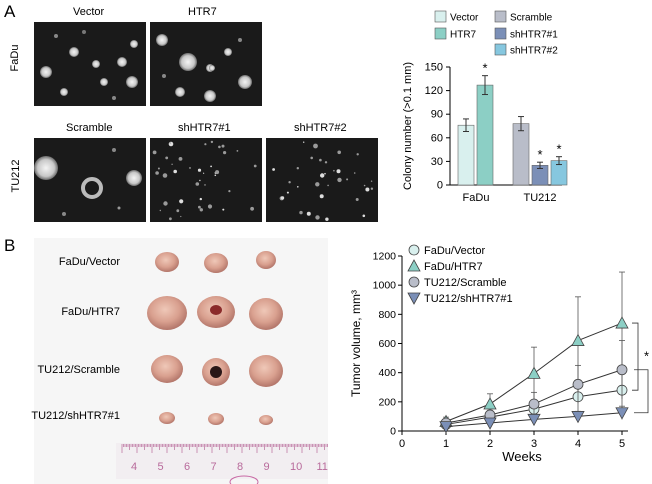  What do you see at coordinates (134, 467) in the screenshot?
I see `ruler-tick-label: 4` at bounding box center [134, 467].